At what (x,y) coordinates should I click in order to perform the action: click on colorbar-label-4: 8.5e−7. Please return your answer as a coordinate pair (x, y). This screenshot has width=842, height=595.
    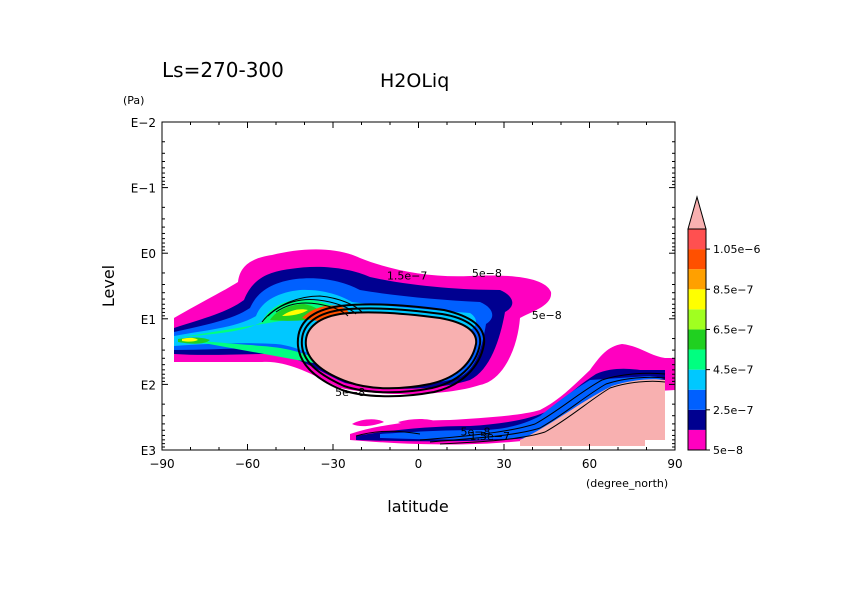
    Looking at the image, I should click on (733, 289).